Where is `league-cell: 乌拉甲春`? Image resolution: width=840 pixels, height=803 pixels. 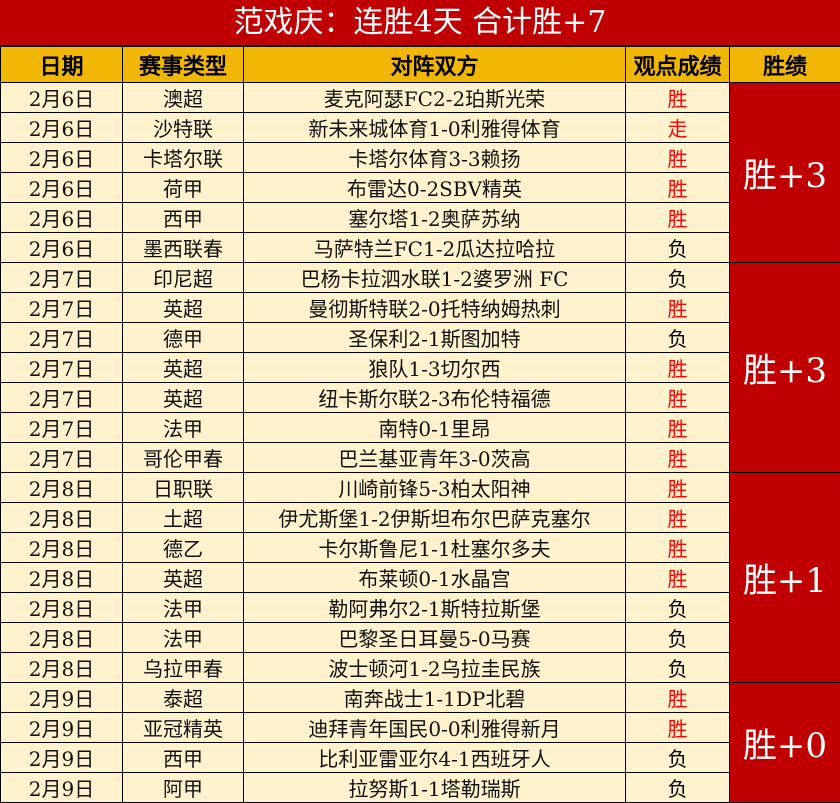
league-cell: 乌拉甲春 is located at coordinates (183, 668).